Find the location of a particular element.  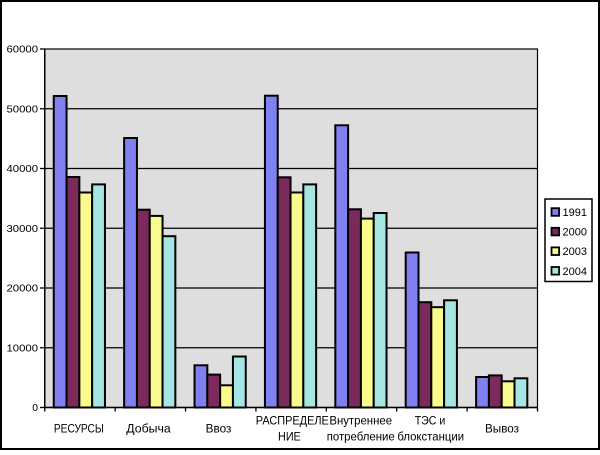

svg-text: 40000 is located at coordinates (23, 169).